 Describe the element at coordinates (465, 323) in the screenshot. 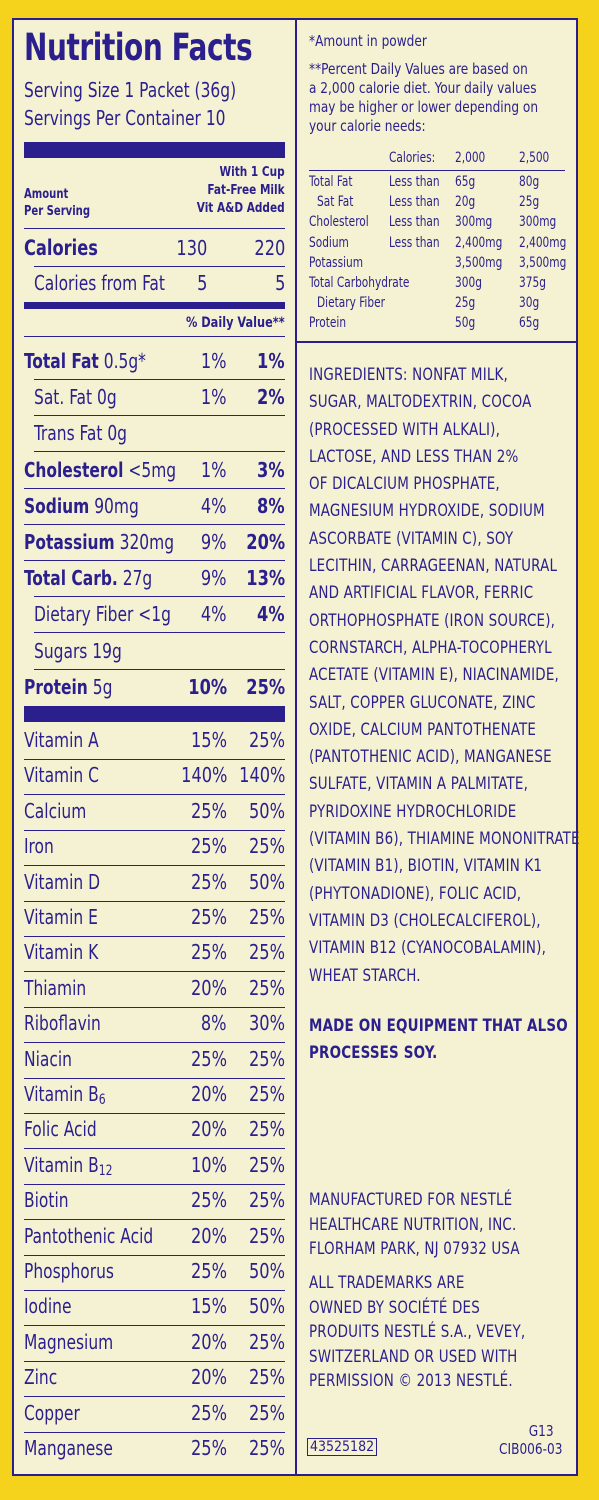

I see `dv-2000: 50g` at that location.